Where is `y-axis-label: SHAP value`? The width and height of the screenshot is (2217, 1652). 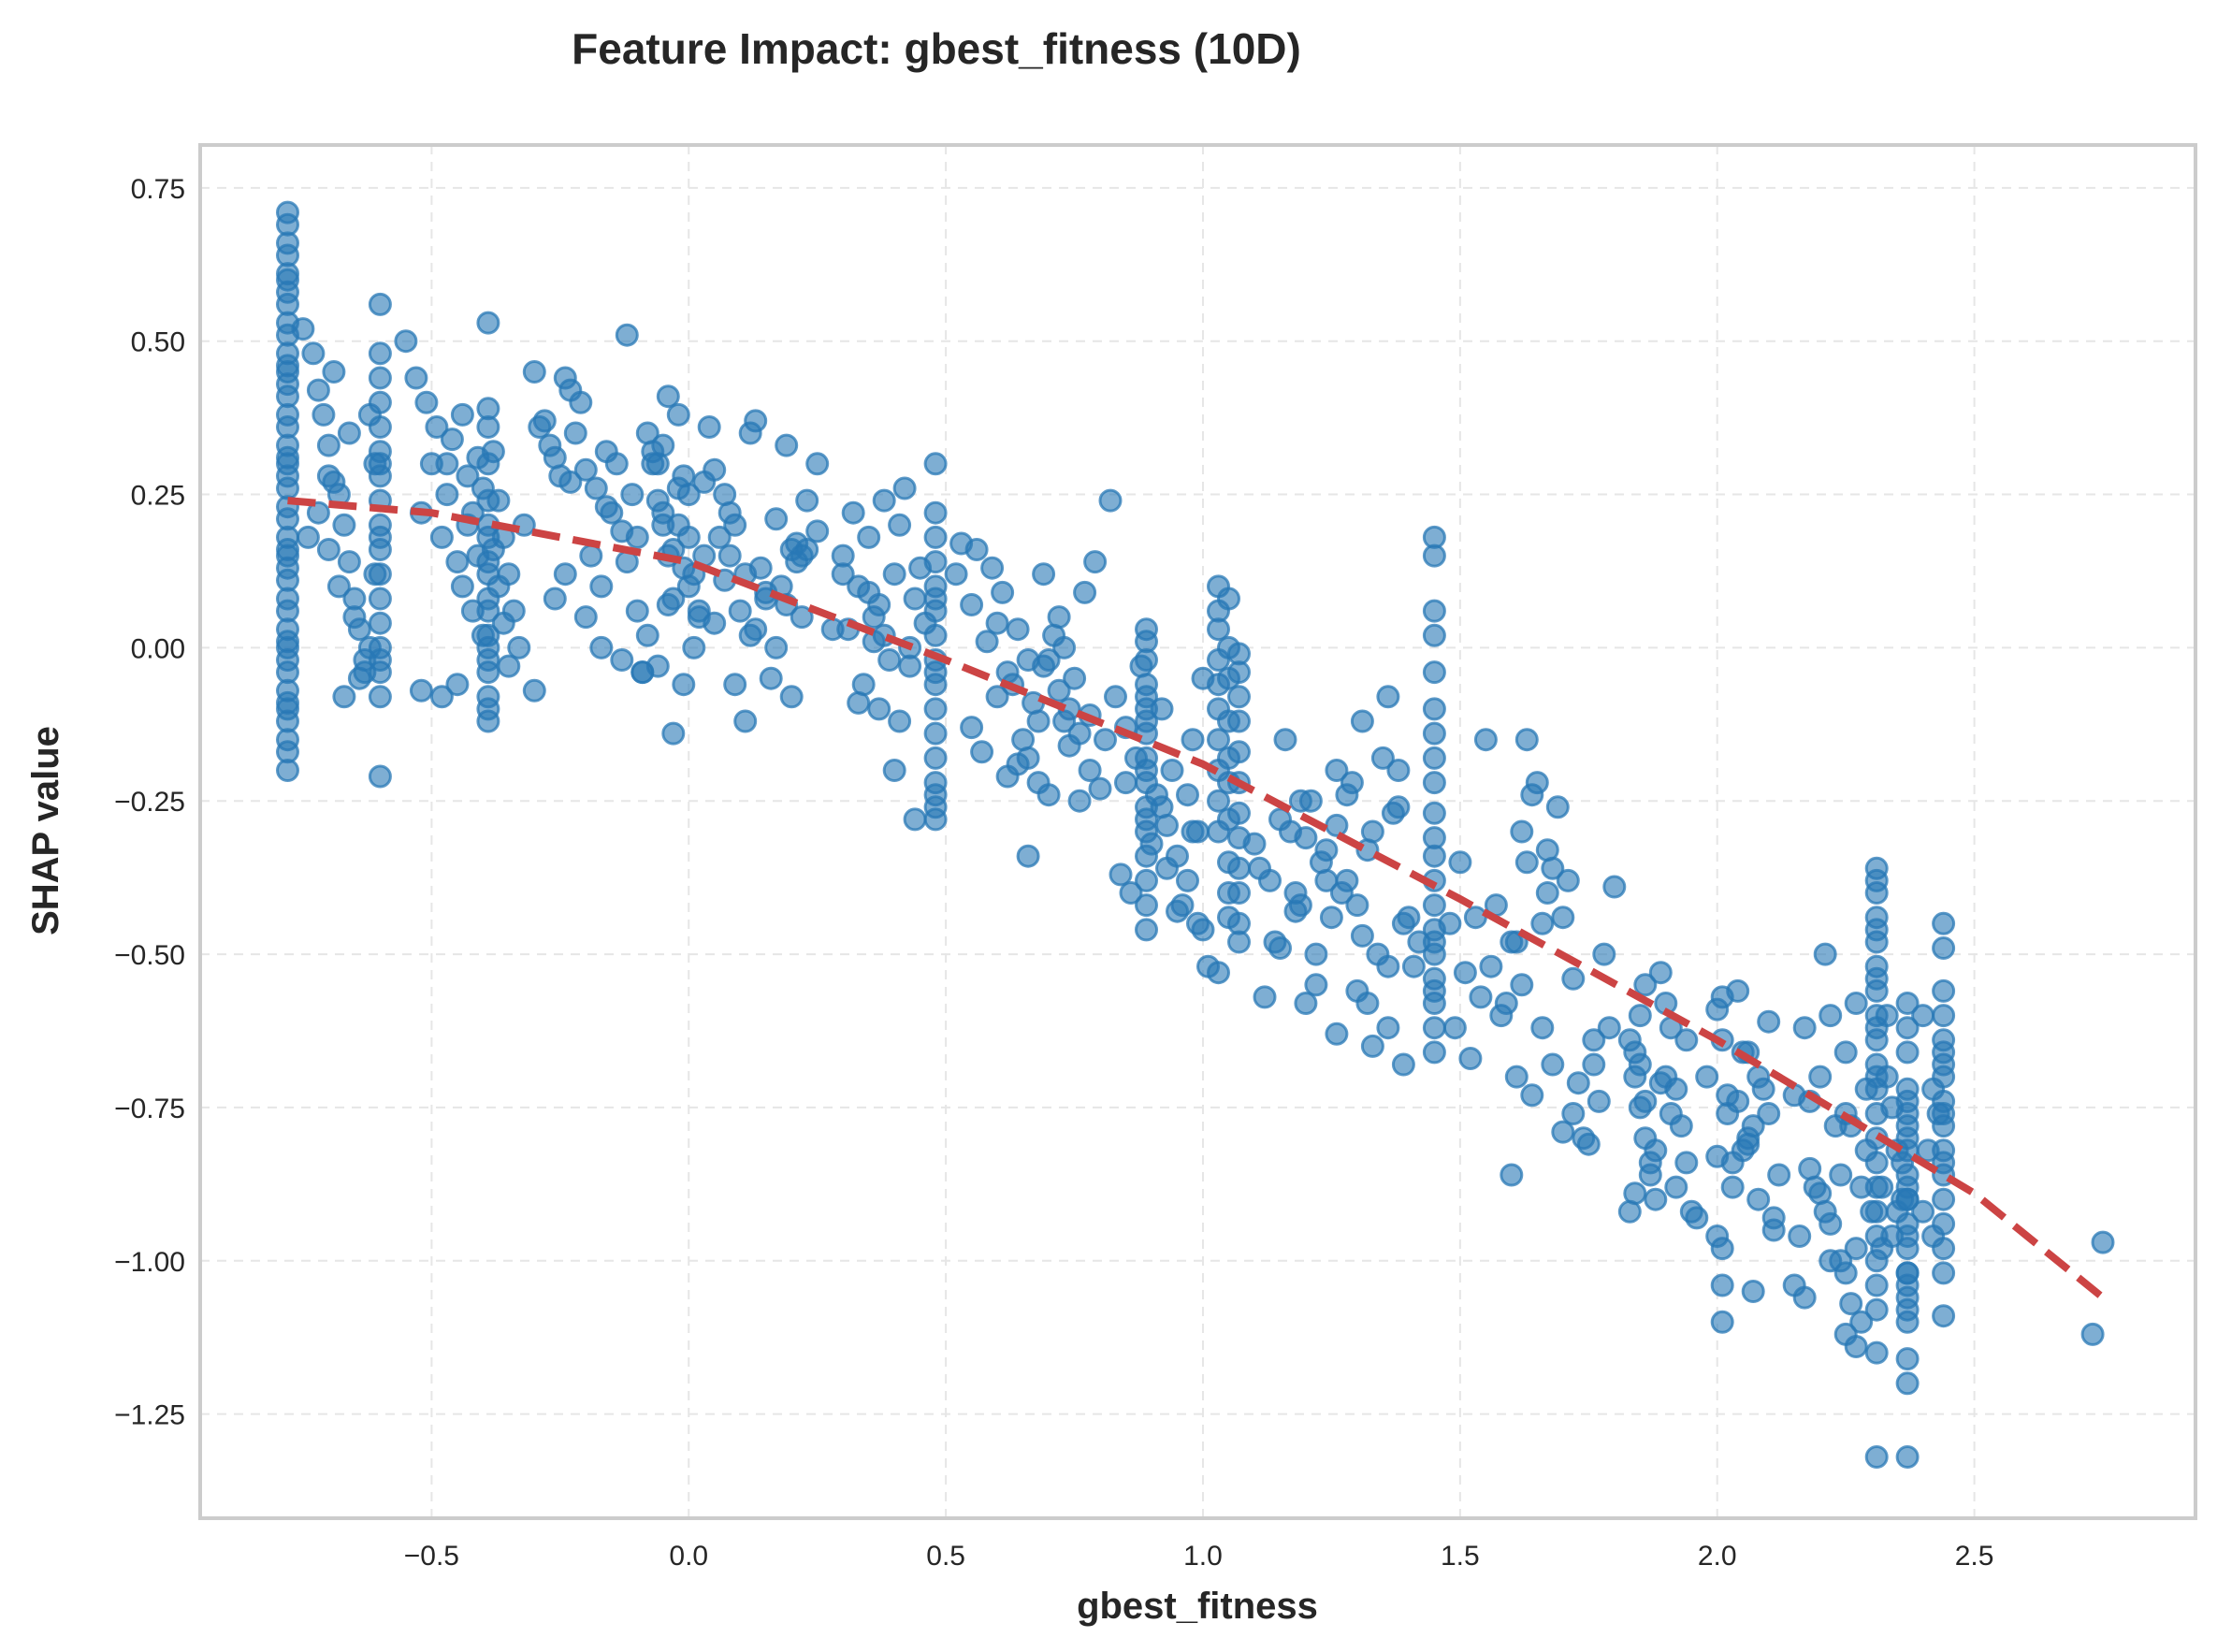 y-axis-label: SHAP value is located at coordinates (45, 830).